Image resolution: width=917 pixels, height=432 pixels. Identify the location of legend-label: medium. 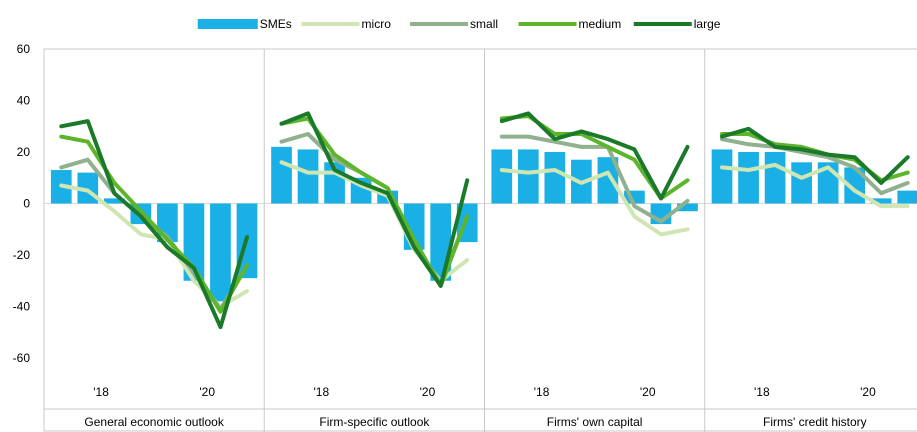
(600, 24).